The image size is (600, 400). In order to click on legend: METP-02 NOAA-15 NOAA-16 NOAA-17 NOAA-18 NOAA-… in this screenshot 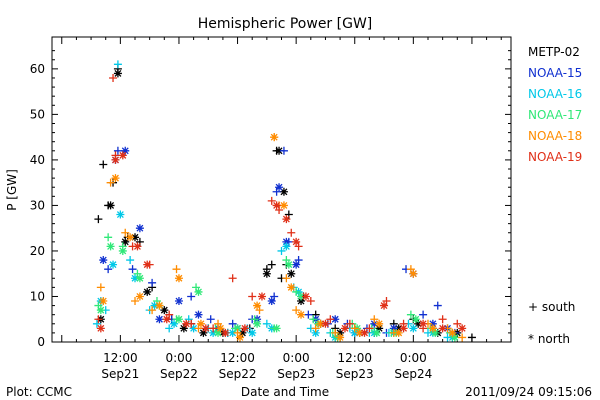, I will do `click(555, 104)`.